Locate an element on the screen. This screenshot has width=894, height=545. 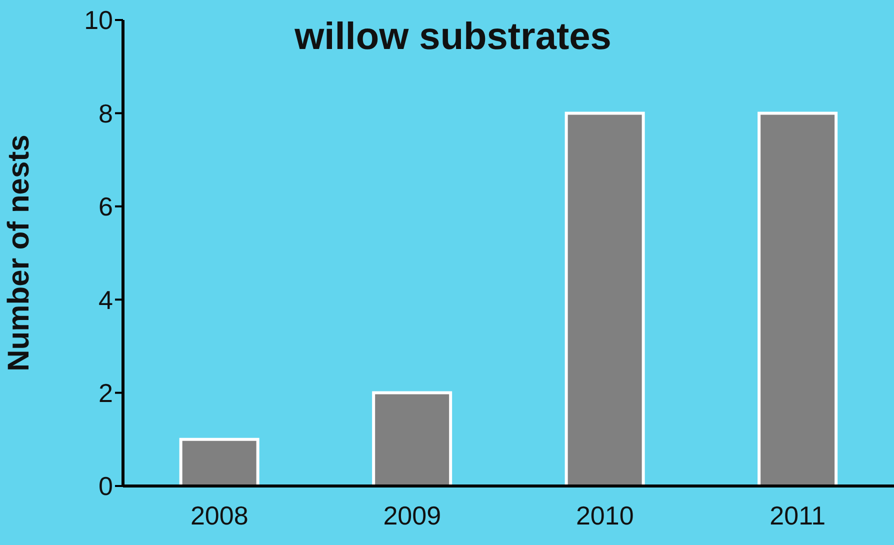
y-tick-label: 8 is located at coordinates (105, 113).